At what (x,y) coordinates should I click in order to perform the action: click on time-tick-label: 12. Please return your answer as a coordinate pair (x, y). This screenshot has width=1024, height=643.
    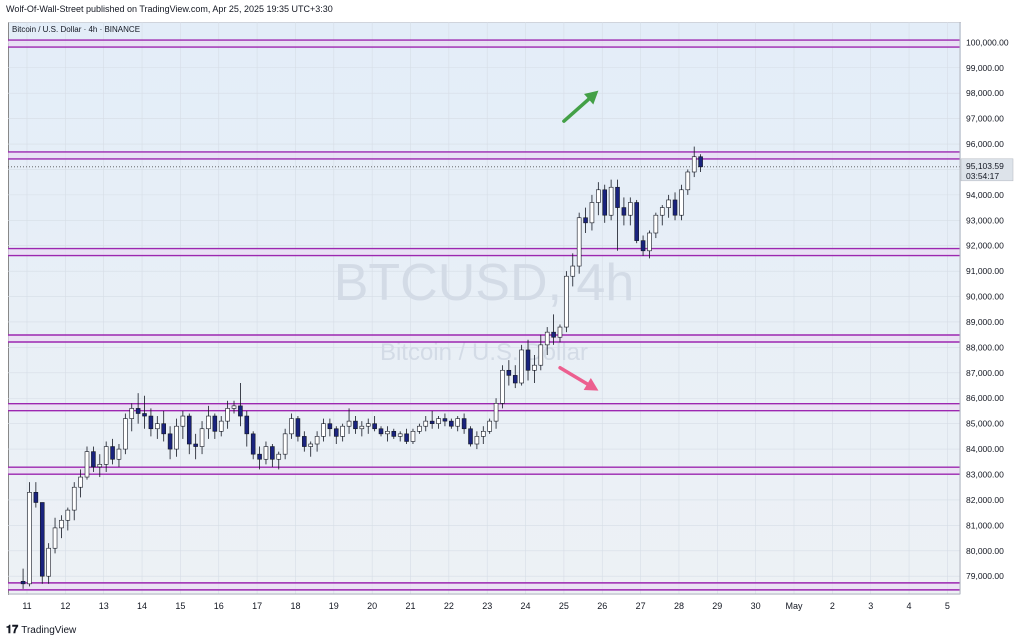
    Looking at the image, I should click on (65, 606).